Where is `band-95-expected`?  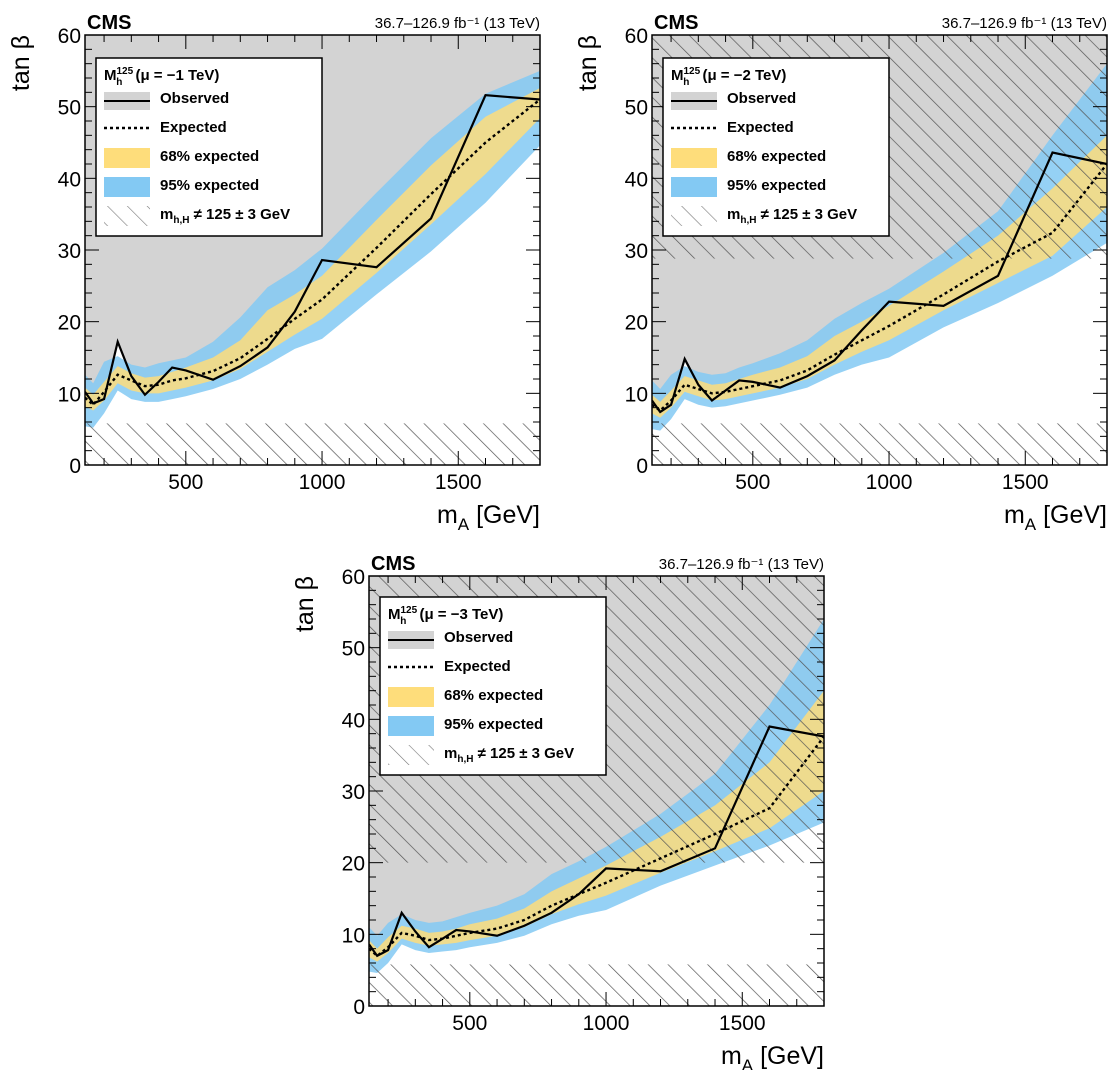 band-95-expected is located at coordinates (312, 249).